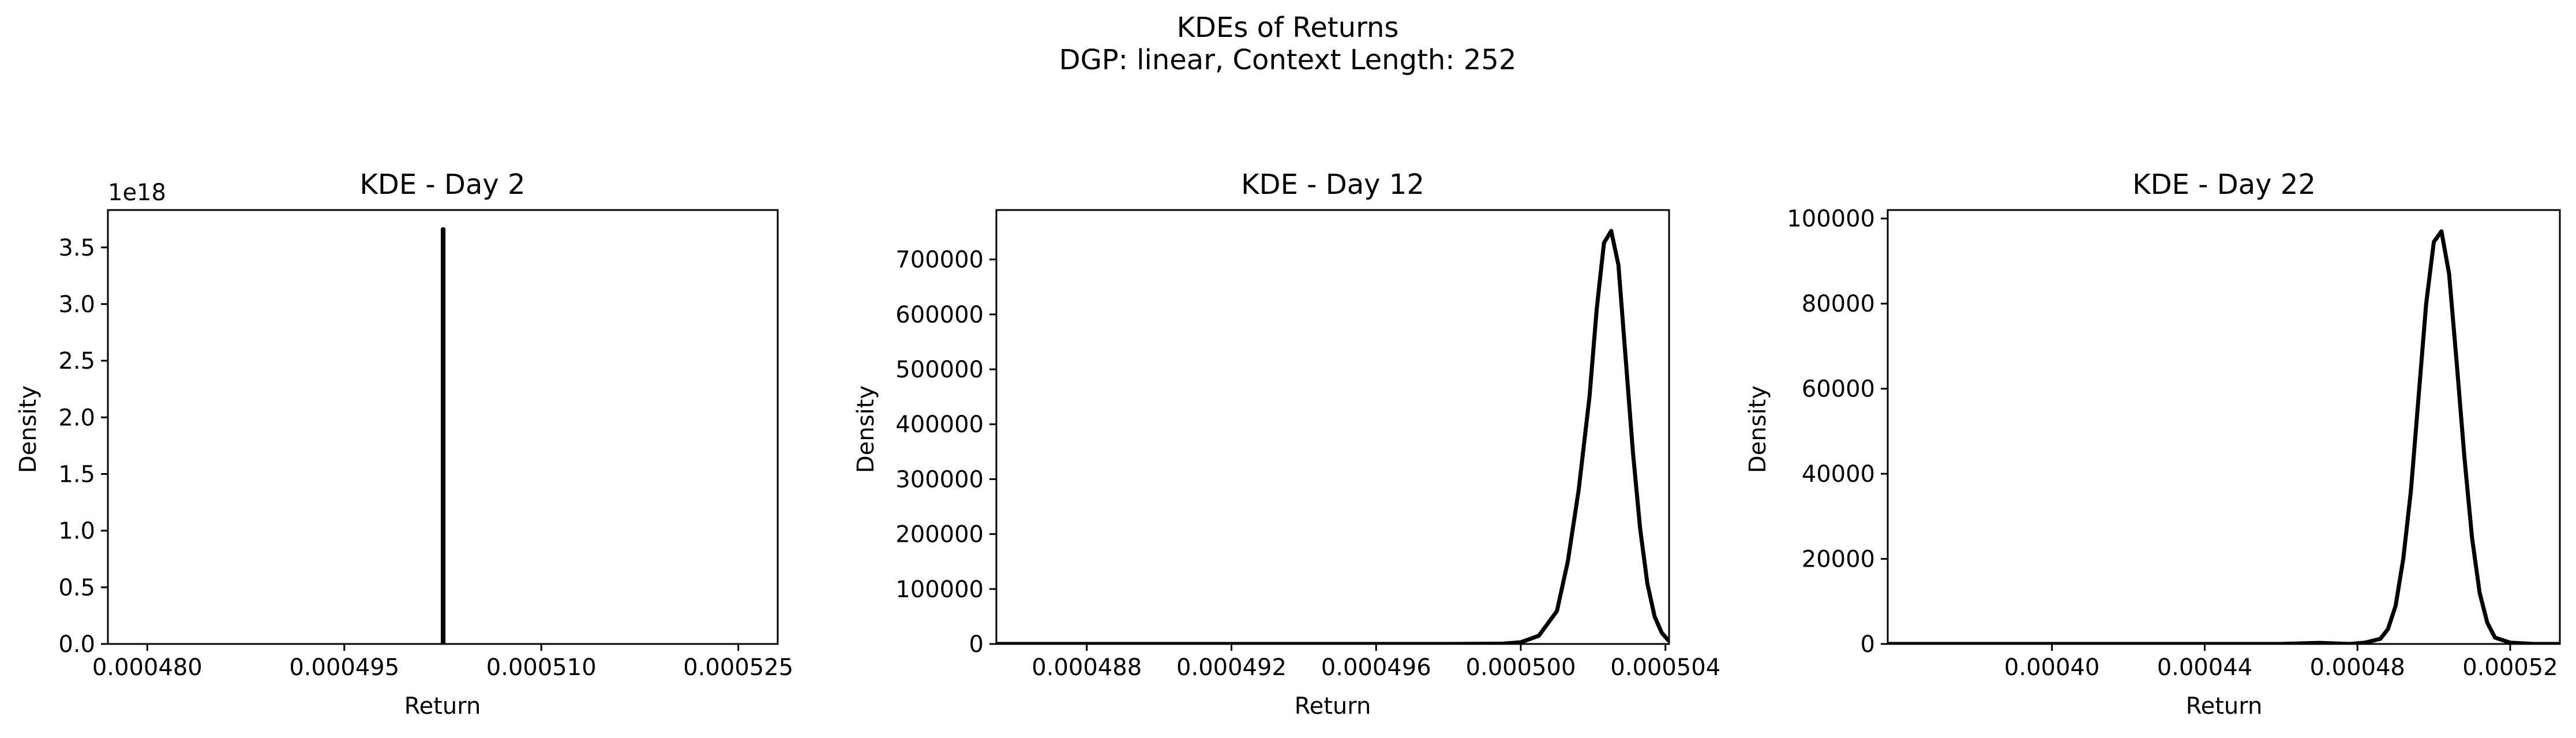 The width and height of the screenshot is (2576, 738). What do you see at coordinates (76, 644) in the screenshot?
I see `y-tick-label: 0.0` at bounding box center [76, 644].